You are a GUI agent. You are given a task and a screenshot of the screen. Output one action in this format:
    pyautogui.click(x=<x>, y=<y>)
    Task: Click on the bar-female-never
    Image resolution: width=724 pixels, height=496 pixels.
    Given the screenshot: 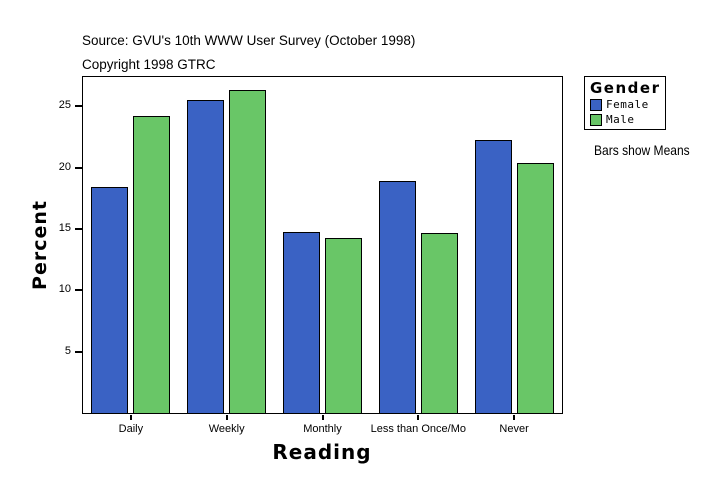 What is the action you would take?
    pyautogui.click(x=493, y=276)
    